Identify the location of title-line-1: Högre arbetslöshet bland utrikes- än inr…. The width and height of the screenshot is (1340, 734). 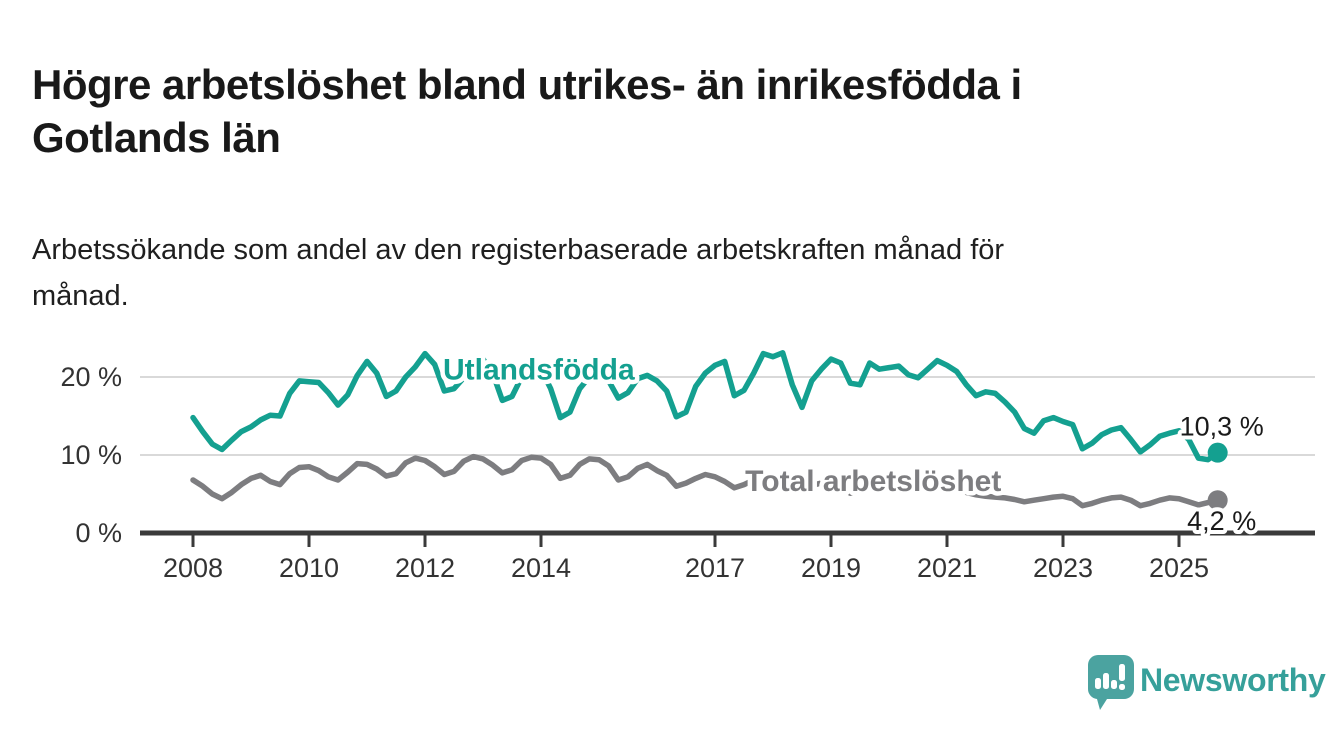
(527, 85).